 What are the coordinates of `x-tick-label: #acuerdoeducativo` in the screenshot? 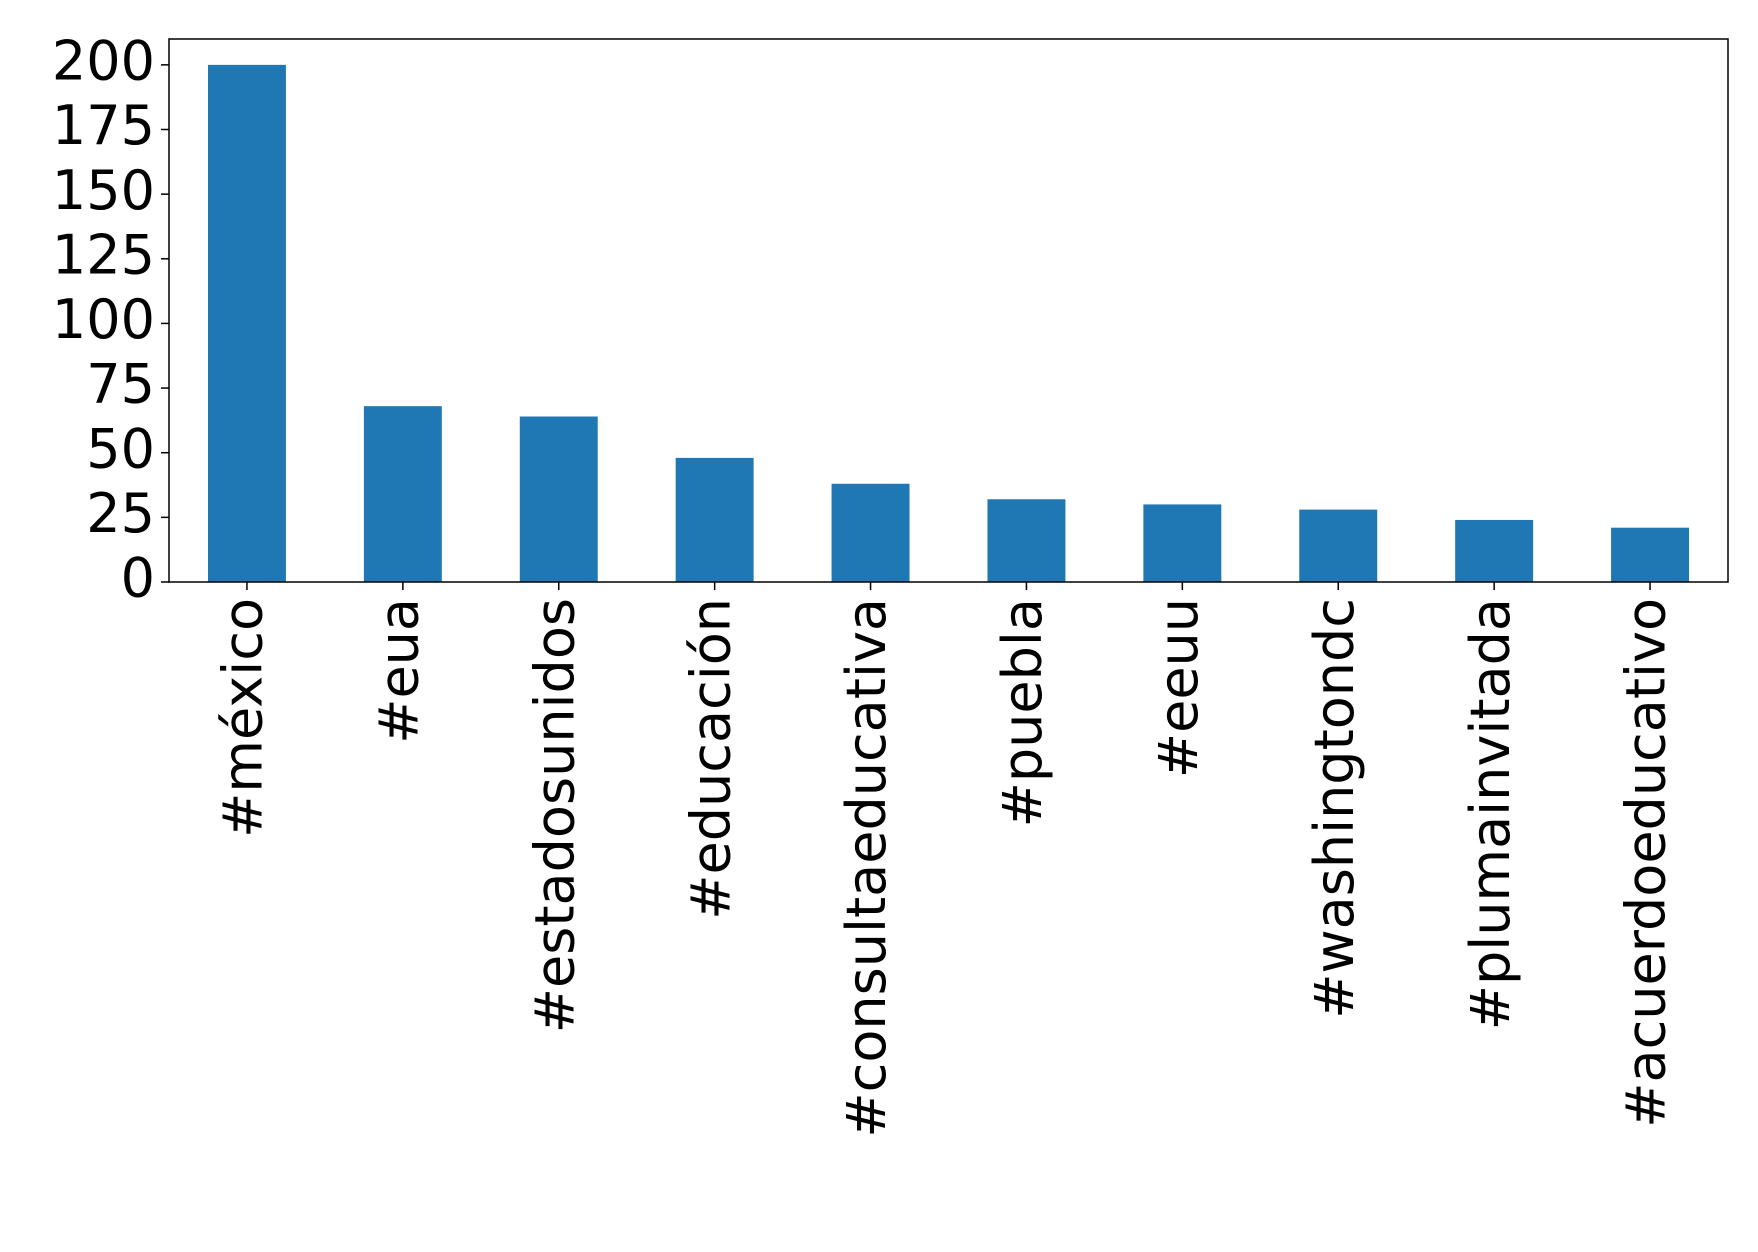 It's located at (1646, 863).